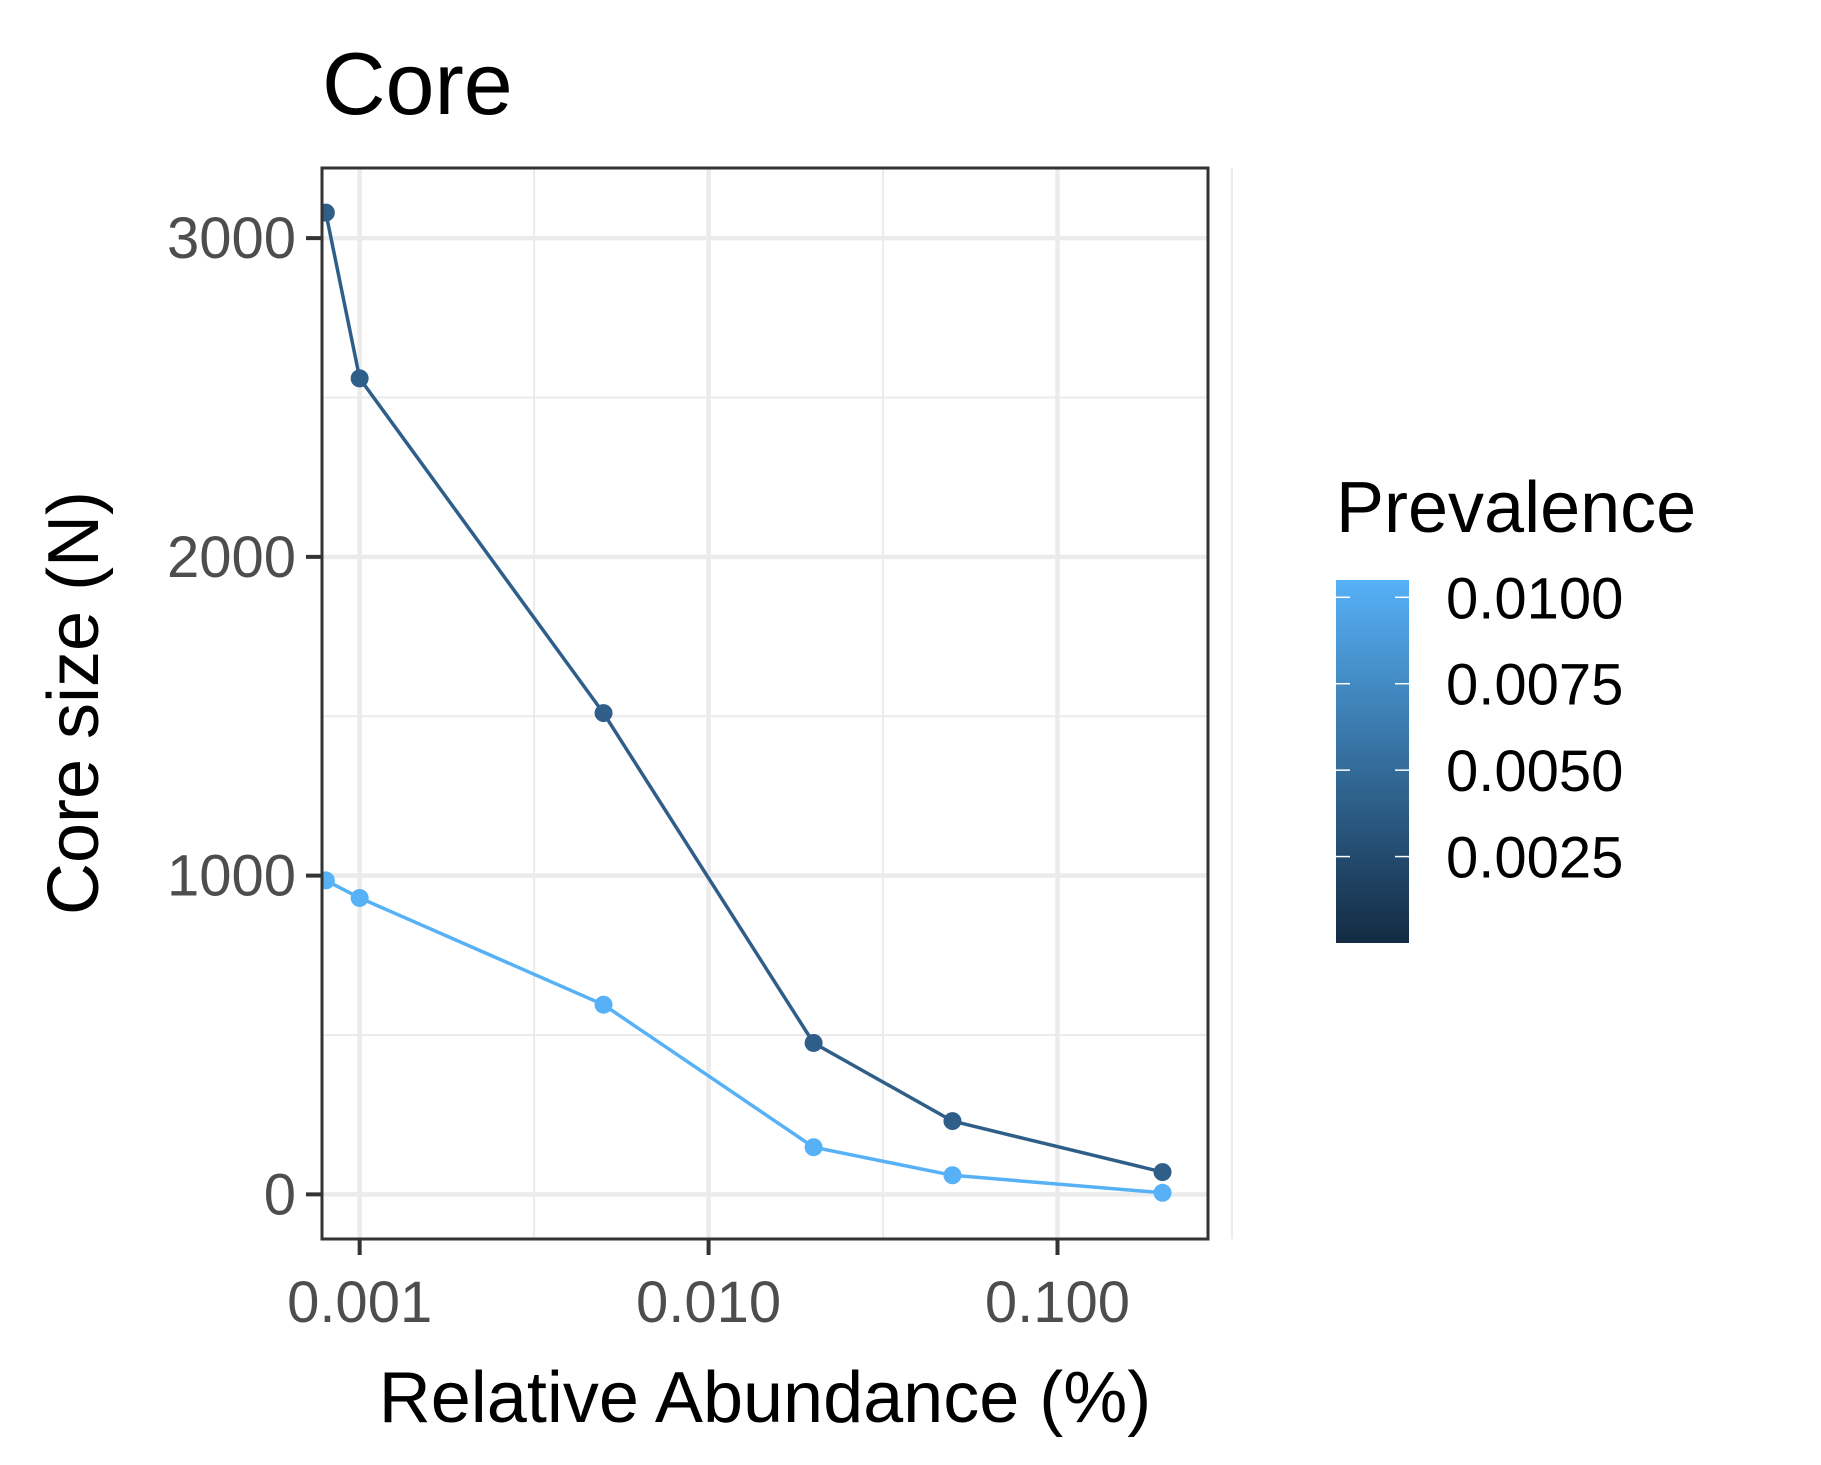 The image size is (1821, 1465). What do you see at coordinates (74, 703) in the screenshot?
I see `y-axis-label: Core size (N)` at bounding box center [74, 703].